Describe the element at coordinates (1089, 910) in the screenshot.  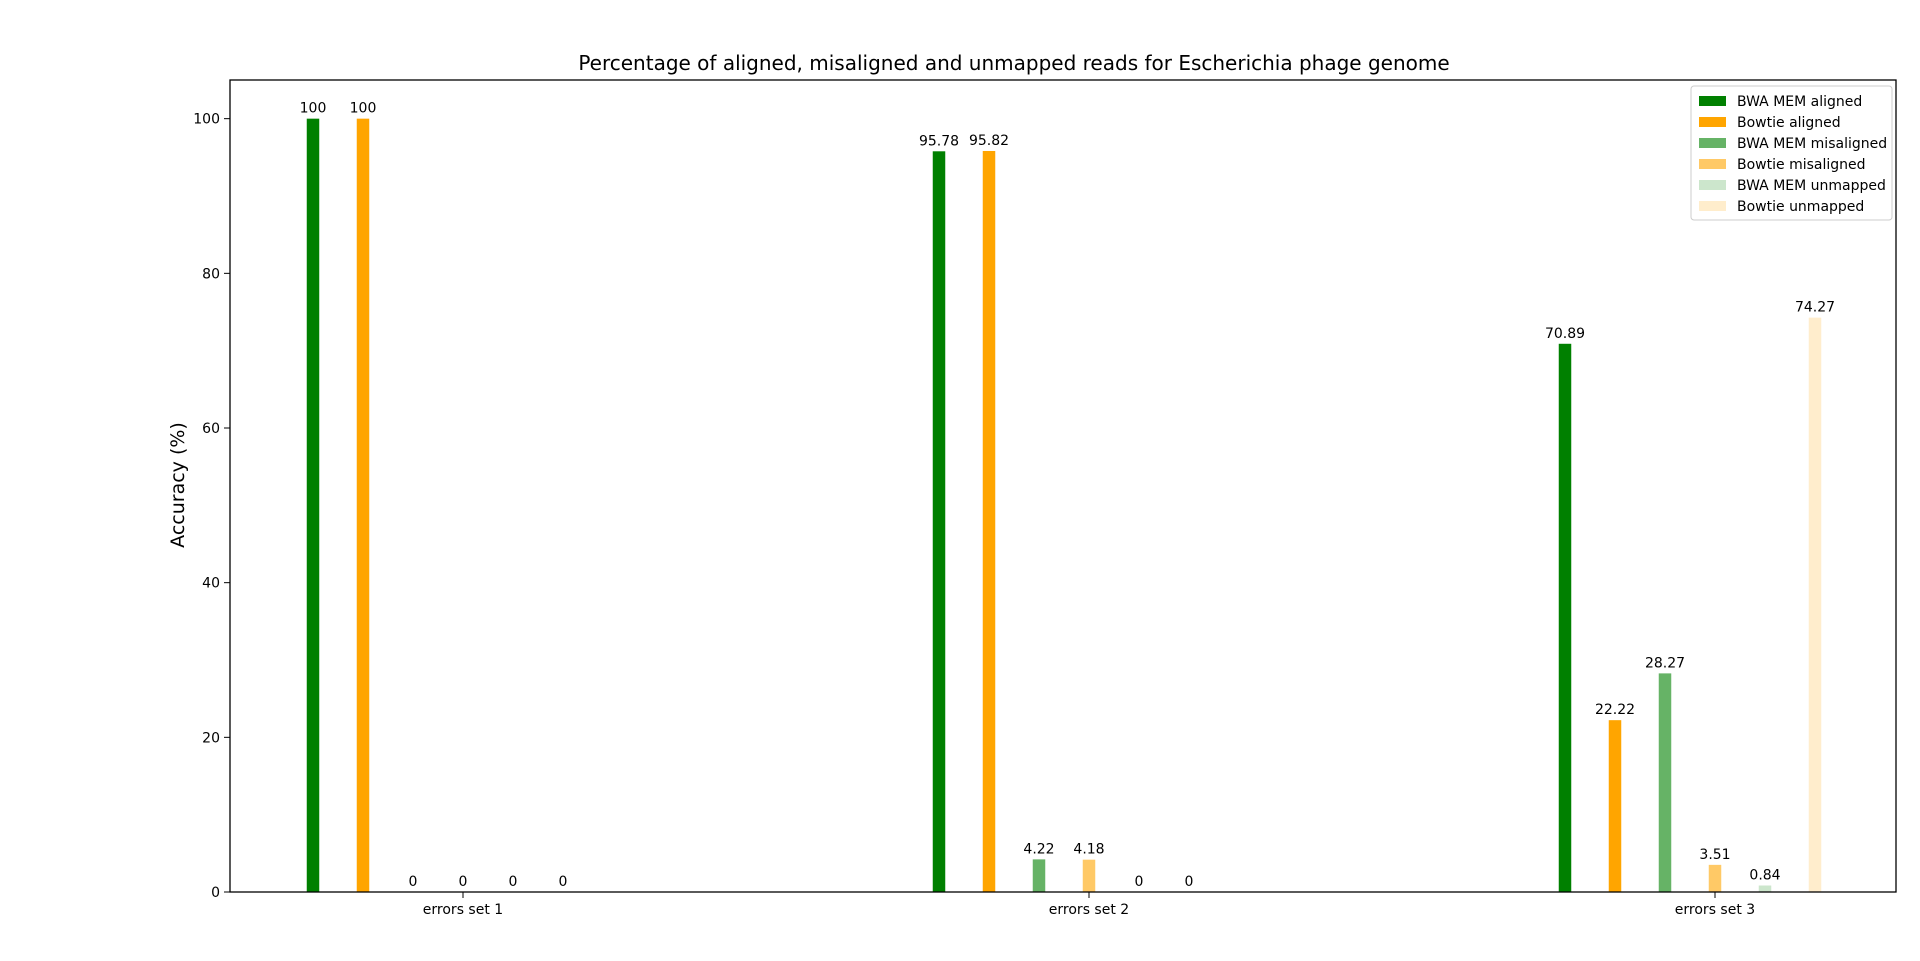
I see `x-tick-label: errors set 2` at that location.